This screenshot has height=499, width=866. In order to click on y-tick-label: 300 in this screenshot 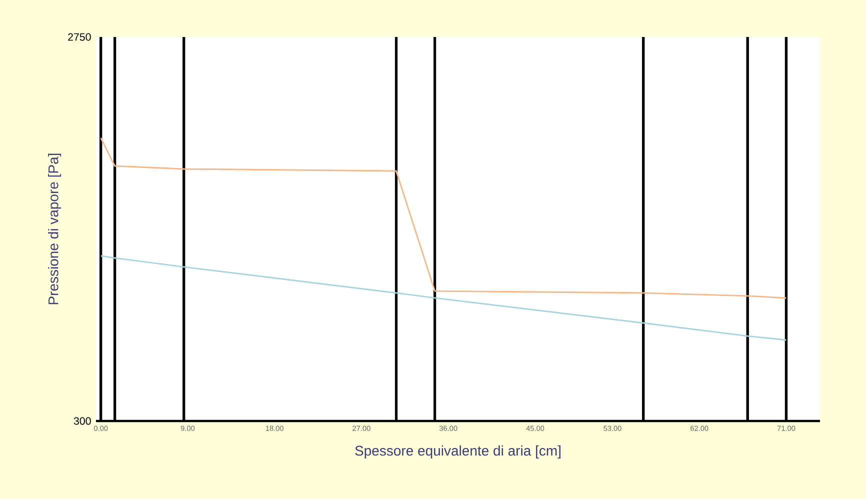, I will do `click(82, 421)`.